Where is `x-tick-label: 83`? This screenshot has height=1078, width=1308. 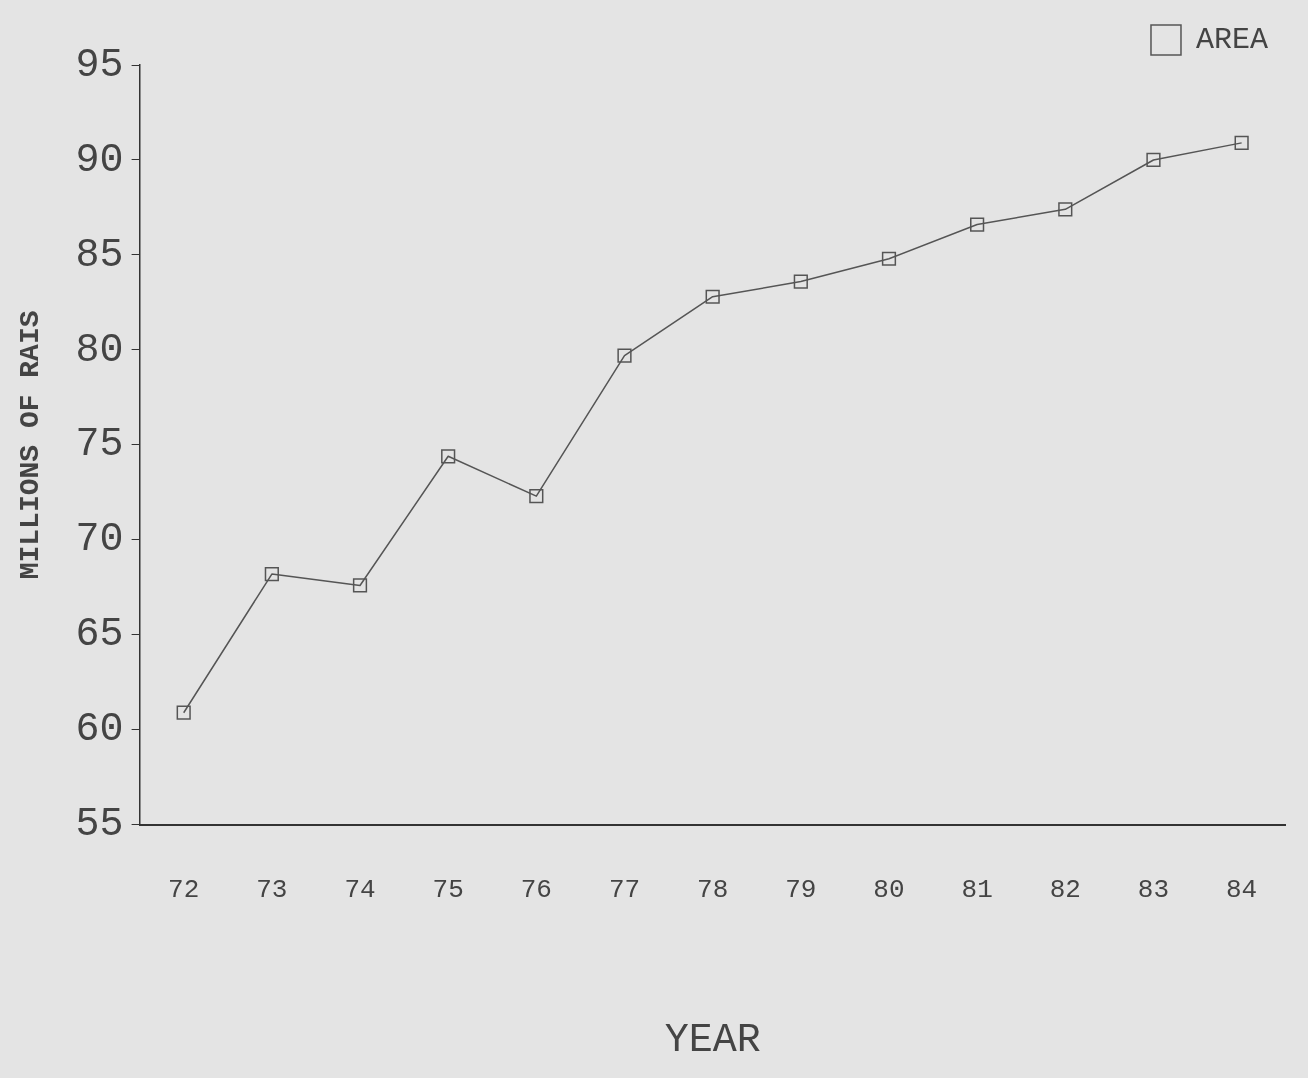 x-tick-label: 83 is located at coordinates (1153, 890).